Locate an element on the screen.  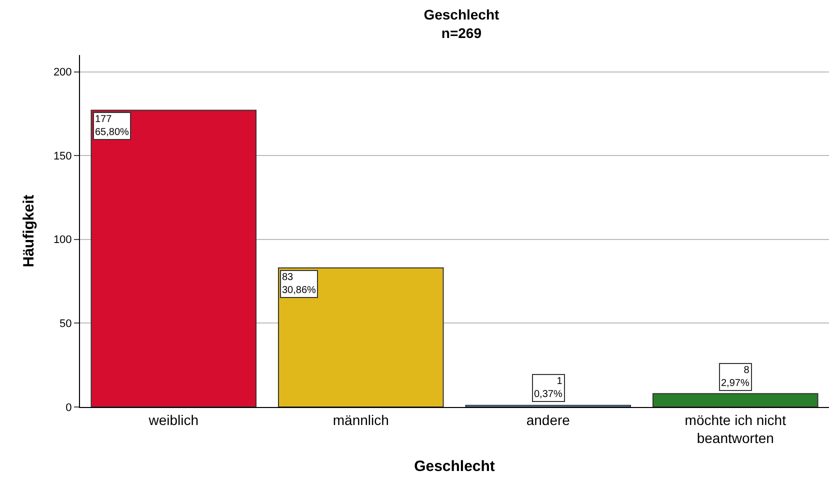
x-tick-label: männlich is located at coordinates (360, 420).